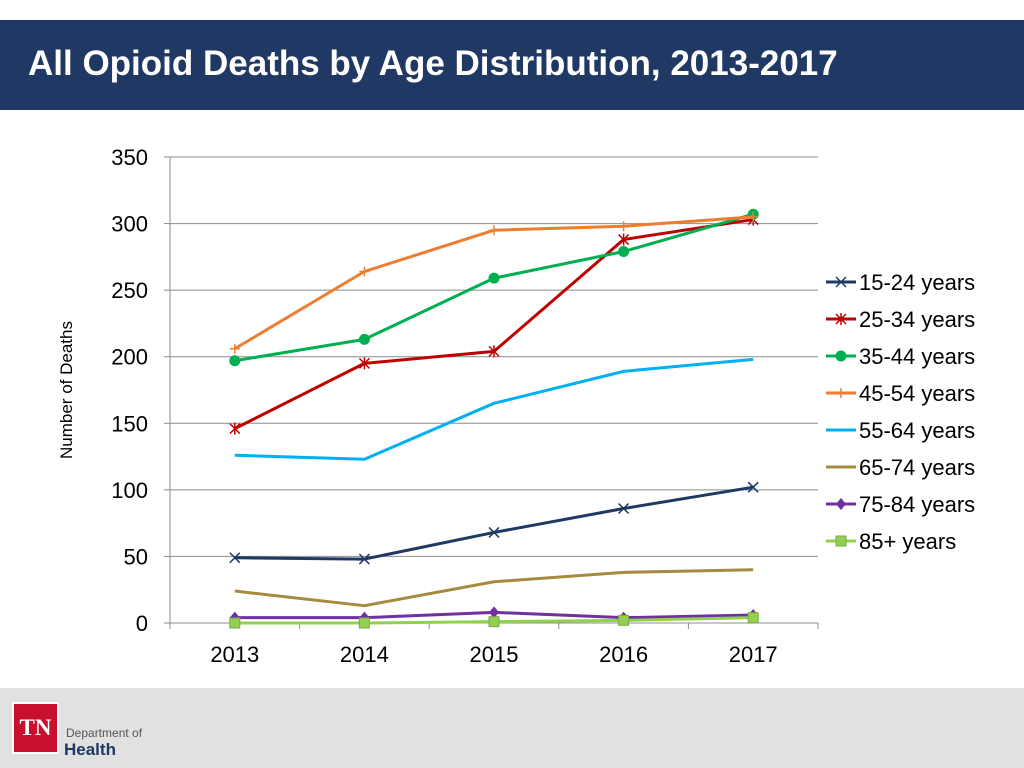 Image resolution: width=1024 pixels, height=768 pixels. Describe the element at coordinates (129, 290) in the screenshot. I see `y-tick-label: 250` at that location.